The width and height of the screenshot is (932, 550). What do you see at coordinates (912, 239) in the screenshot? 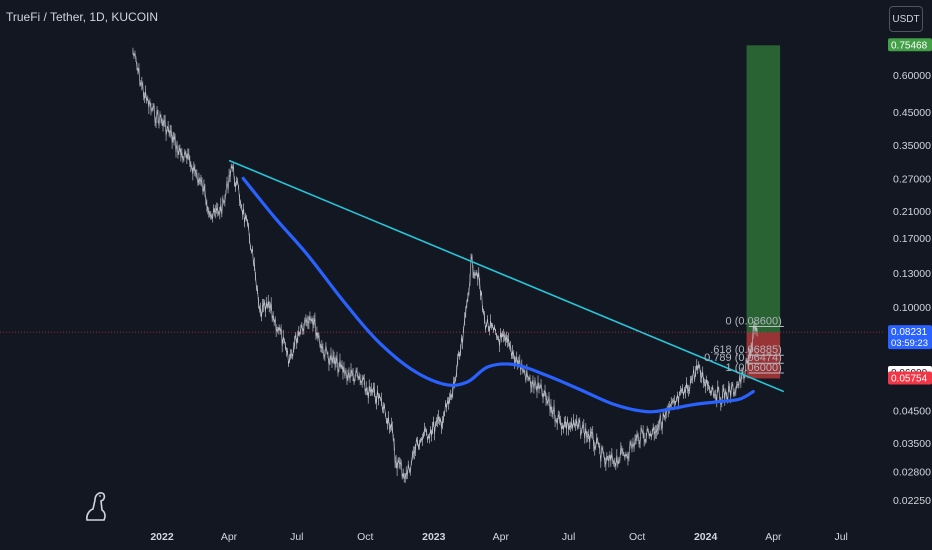
I see `y-tick-label: 0.17000` at bounding box center [912, 239].